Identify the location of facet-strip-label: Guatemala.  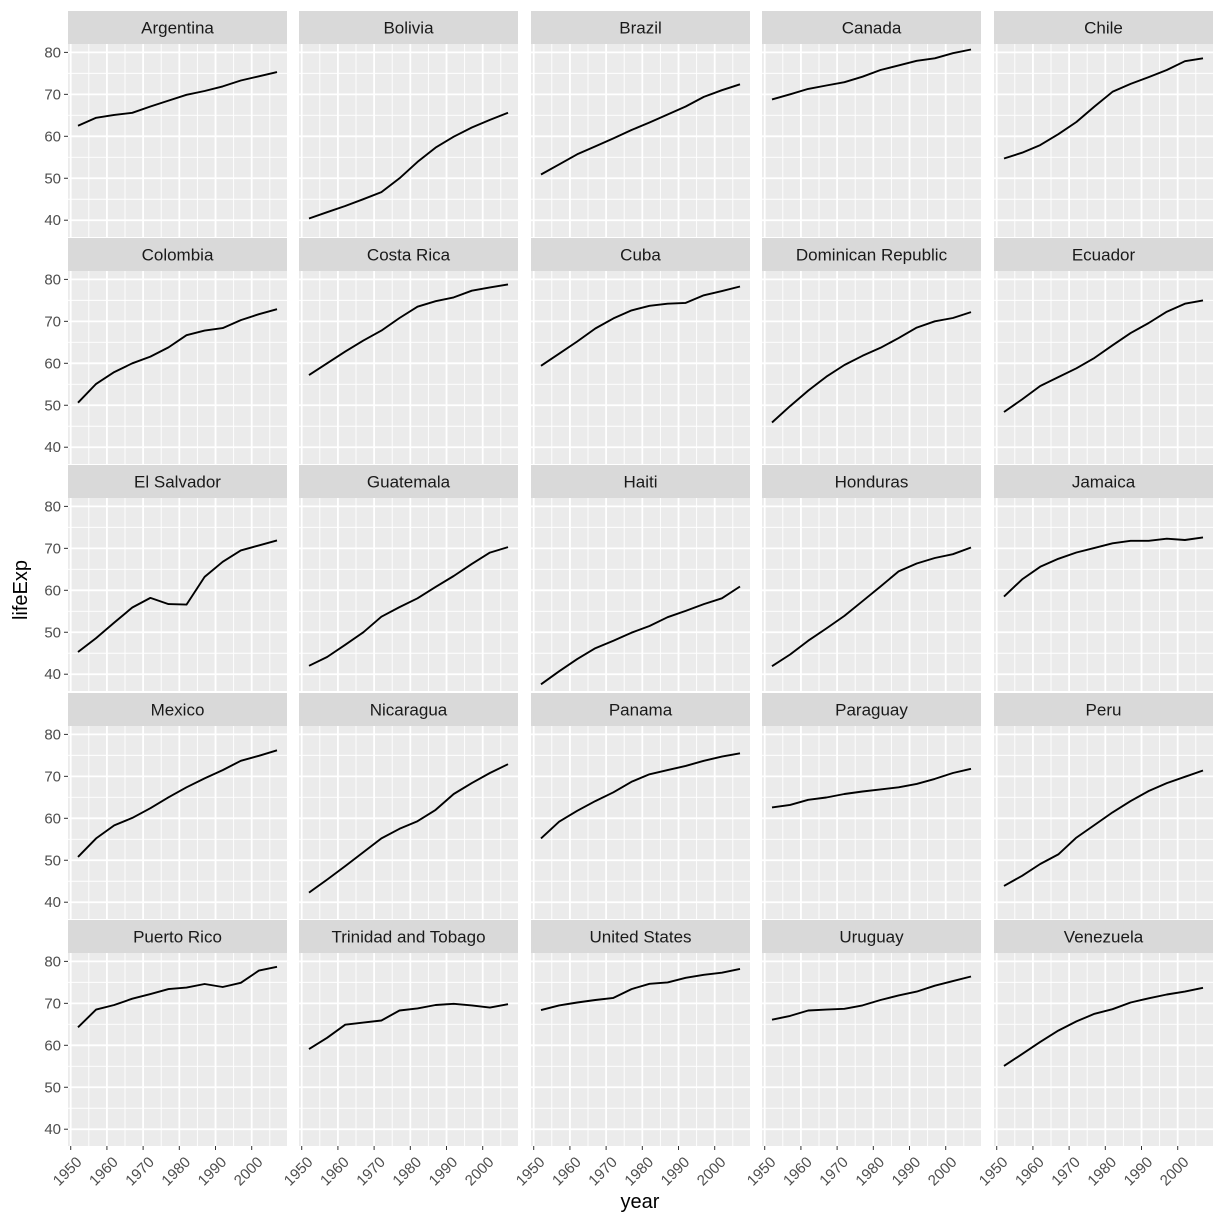
(409, 482).